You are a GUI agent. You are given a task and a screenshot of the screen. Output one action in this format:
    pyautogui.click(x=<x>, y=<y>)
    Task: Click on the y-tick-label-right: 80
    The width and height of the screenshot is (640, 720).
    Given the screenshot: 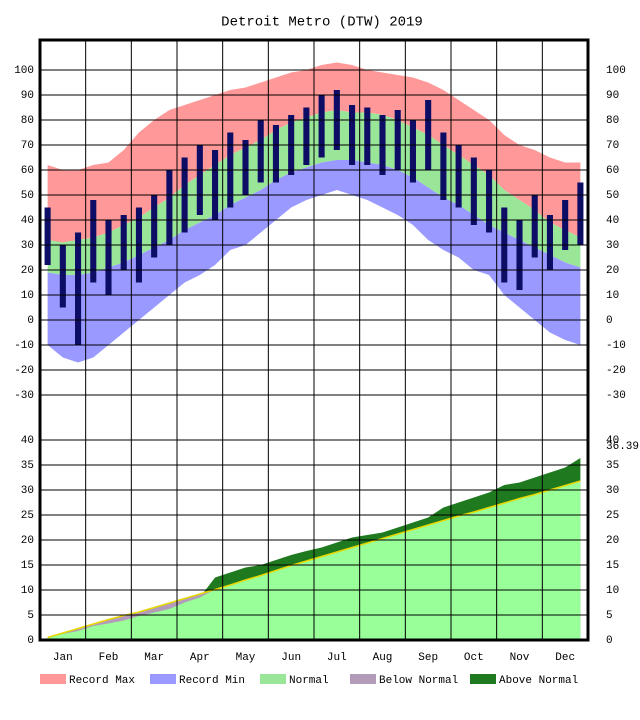 What is the action you would take?
    pyautogui.click(x=612, y=121)
    